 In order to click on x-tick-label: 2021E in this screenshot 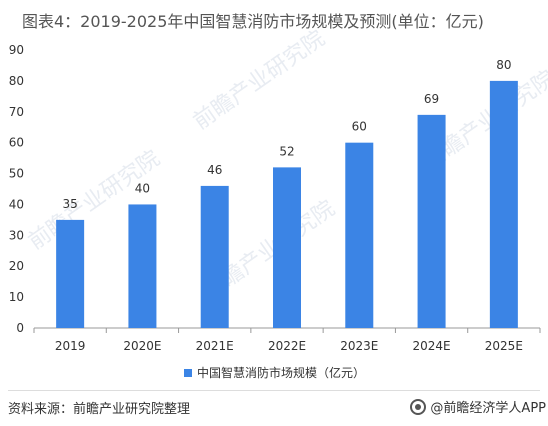, I will do `click(215, 346)`.